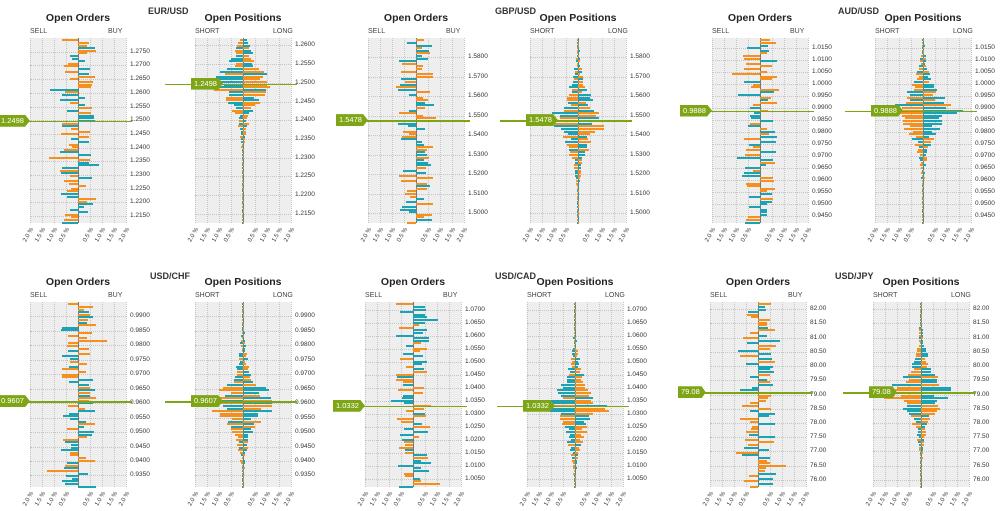 The image size is (1000, 511). I want to click on y-tick-label: 1.5500, so click(478, 115).